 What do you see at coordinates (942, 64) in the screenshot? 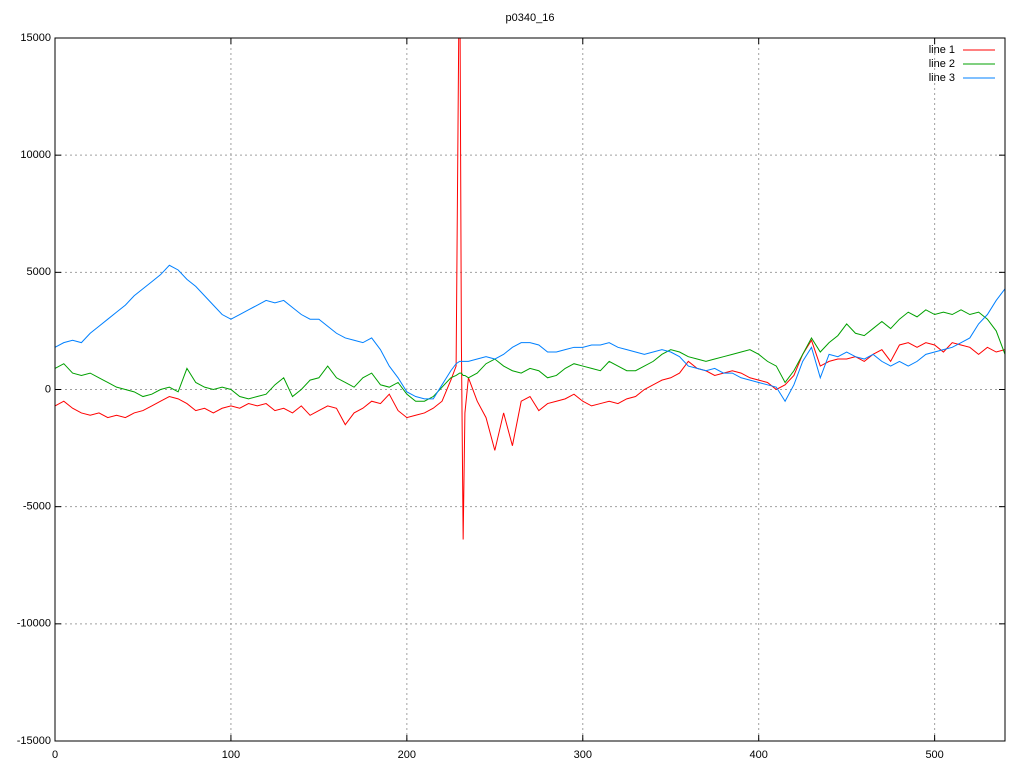
I see `legend-label: line 2` at bounding box center [942, 64].